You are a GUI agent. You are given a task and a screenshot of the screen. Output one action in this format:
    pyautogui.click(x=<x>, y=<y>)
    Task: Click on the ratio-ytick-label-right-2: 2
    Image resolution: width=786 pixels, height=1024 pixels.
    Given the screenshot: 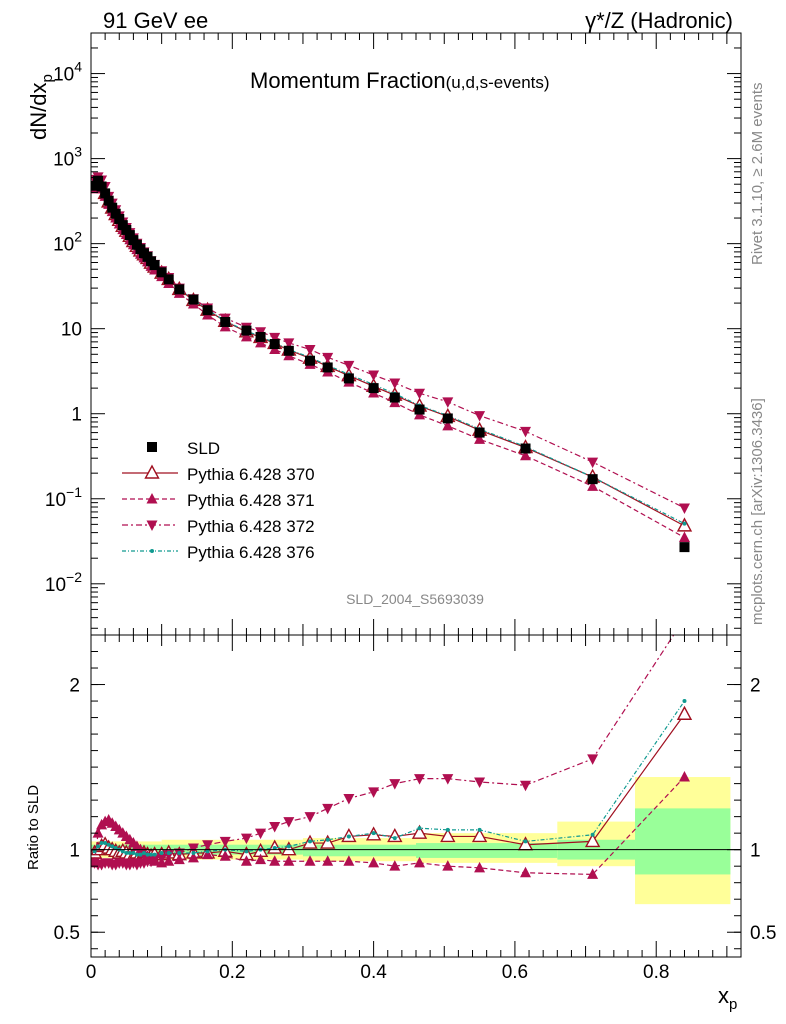 What is the action you would take?
    pyautogui.click(x=755, y=686)
    